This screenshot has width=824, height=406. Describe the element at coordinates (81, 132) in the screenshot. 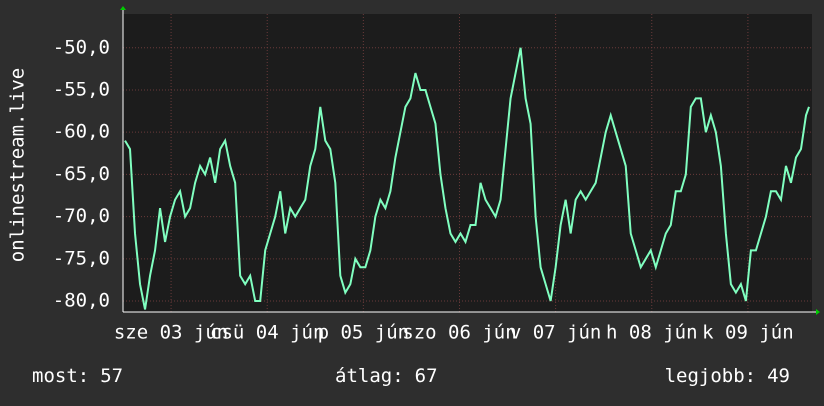

I see `y-tick-label: -60,0` at that location.